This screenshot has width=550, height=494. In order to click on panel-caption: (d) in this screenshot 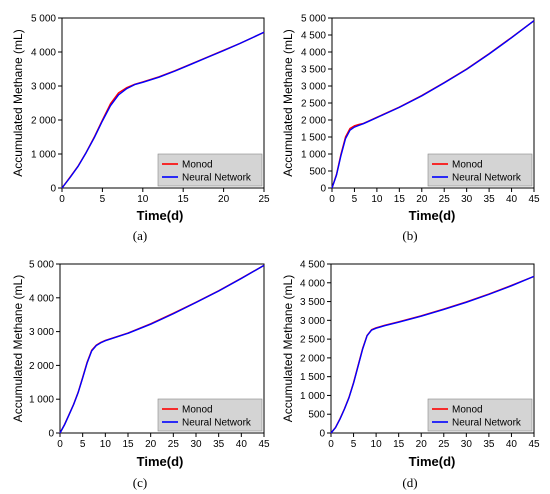, I will do `click(409, 482)`.